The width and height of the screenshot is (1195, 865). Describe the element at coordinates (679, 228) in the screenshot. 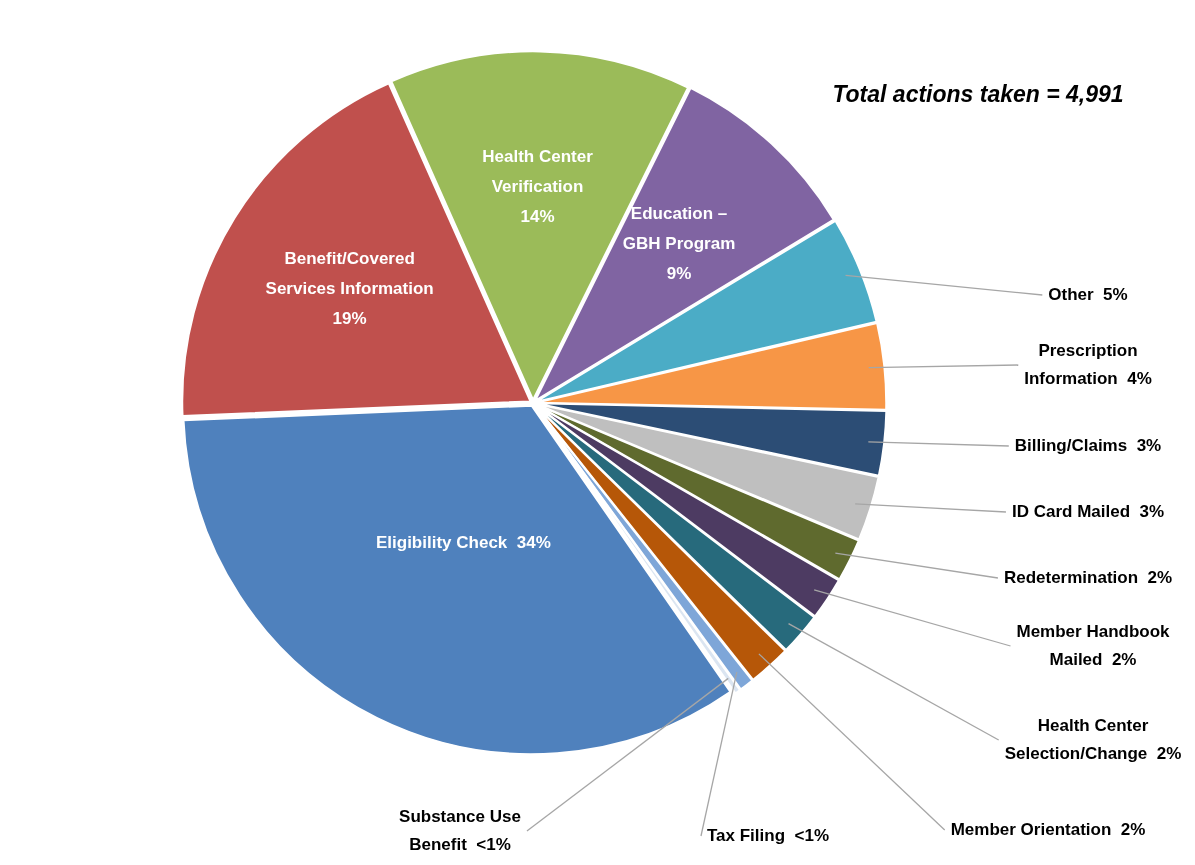

I see `slice-label: Education – GBH Program` at that location.